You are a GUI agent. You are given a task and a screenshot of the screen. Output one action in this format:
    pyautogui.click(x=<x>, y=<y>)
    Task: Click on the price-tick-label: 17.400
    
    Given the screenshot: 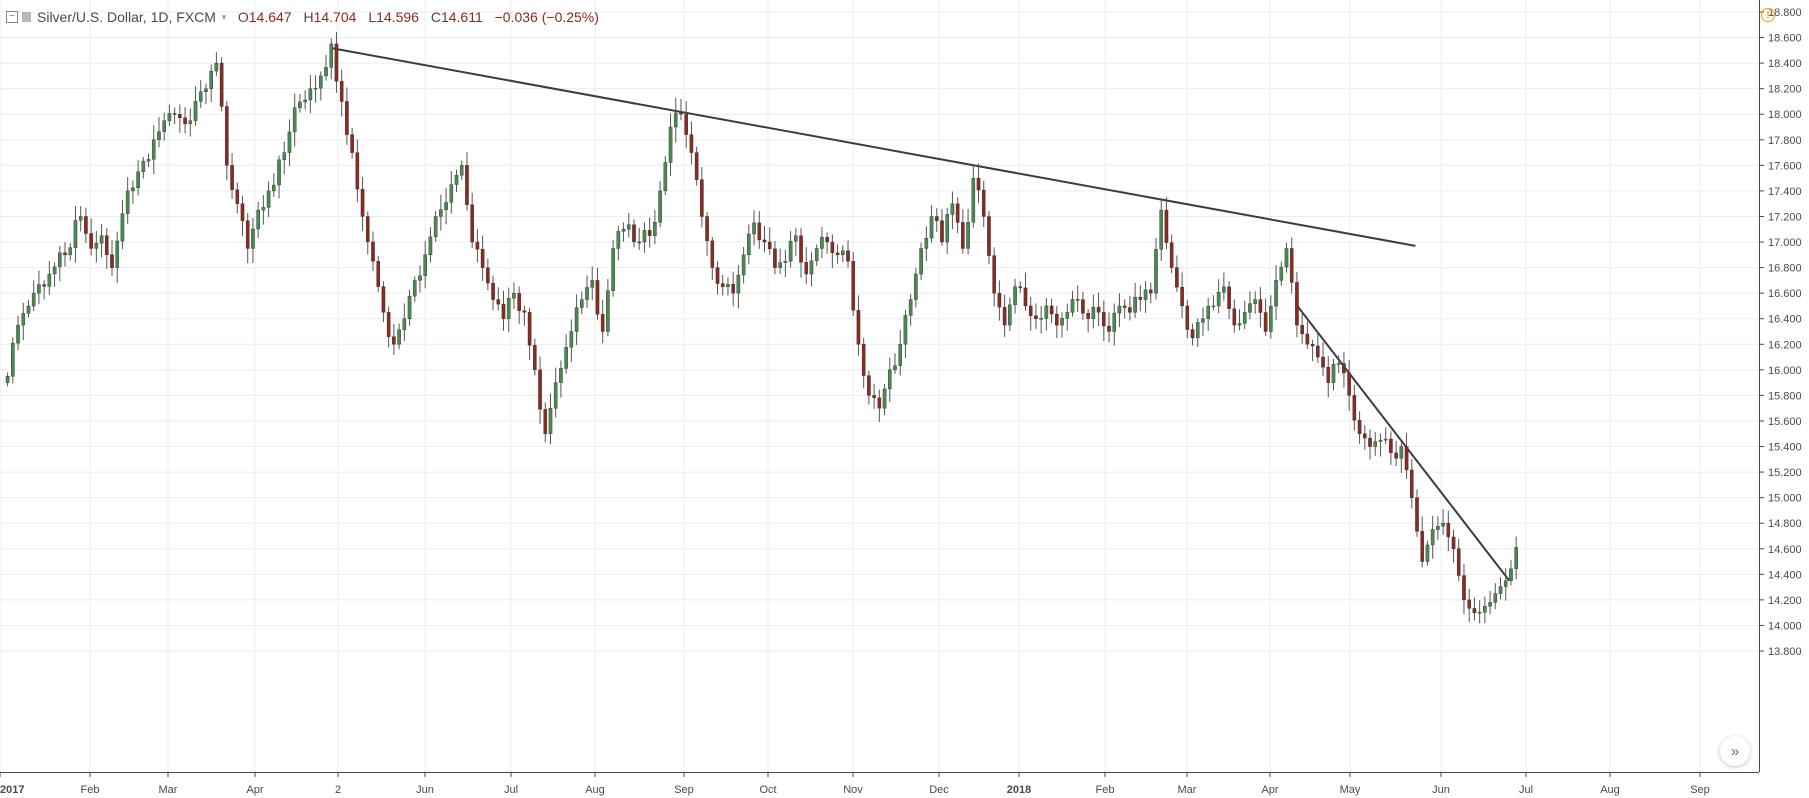 What is the action you would take?
    pyautogui.click(x=1785, y=192)
    